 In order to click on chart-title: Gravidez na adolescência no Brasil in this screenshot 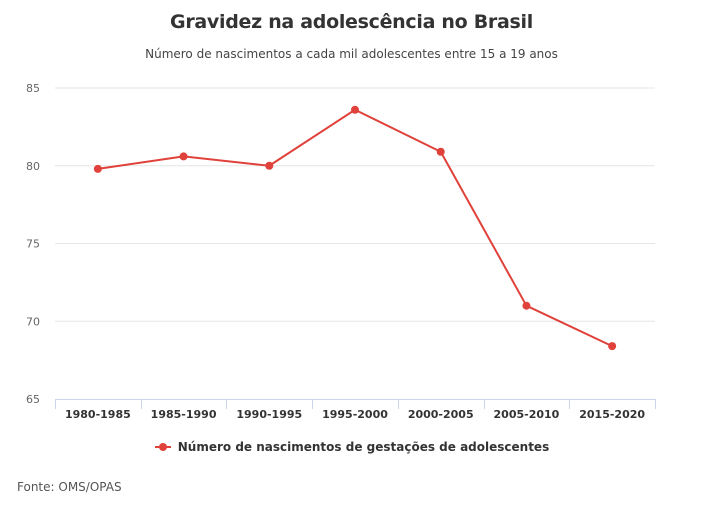, I will do `click(351, 22)`.